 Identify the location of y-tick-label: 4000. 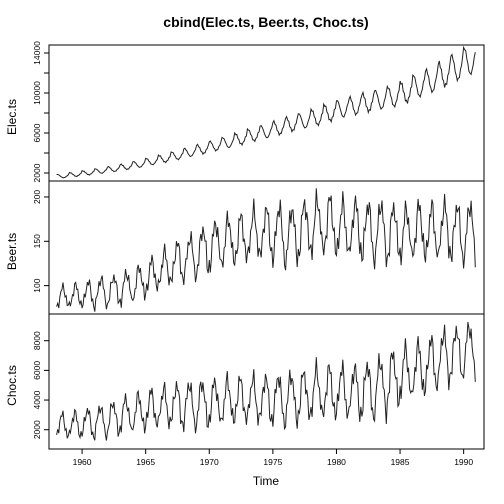
(37, 399).